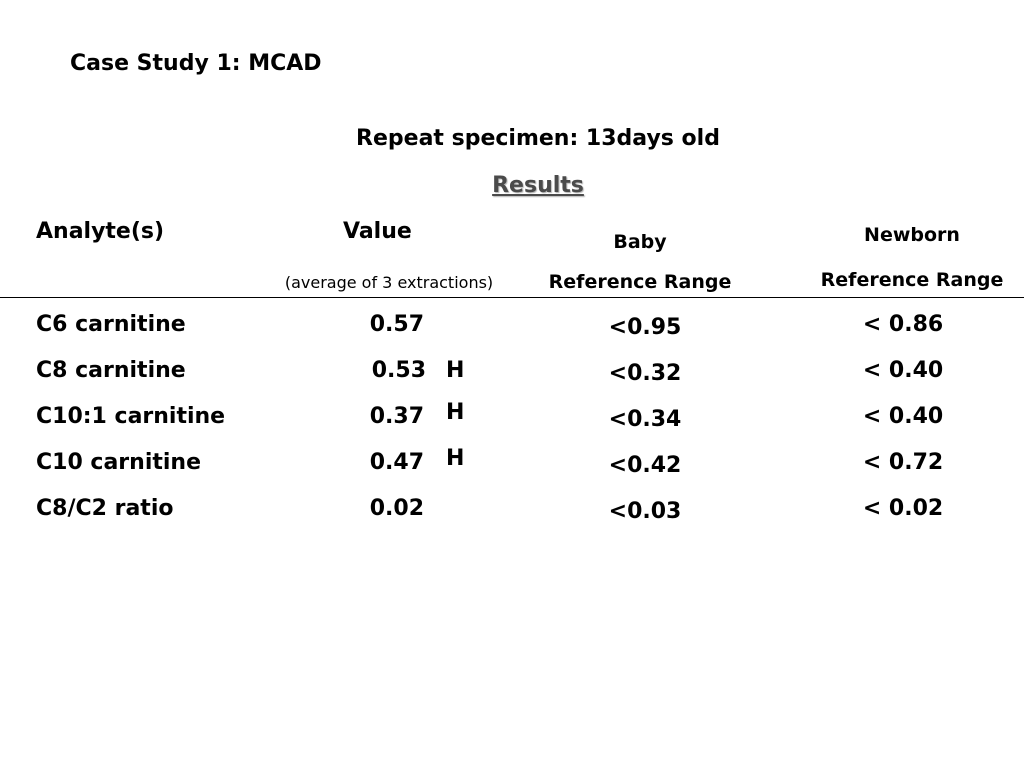  What do you see at coordinates (645, 327) in the screenshot?
I see `row-1-baby-range: <0.95` at bounding box center [645, 327].